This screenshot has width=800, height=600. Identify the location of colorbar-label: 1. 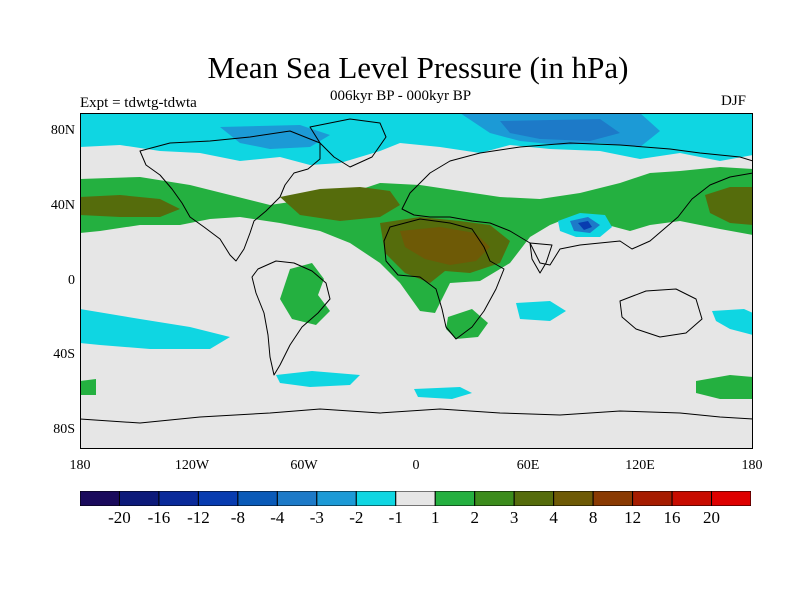
(435, 517).